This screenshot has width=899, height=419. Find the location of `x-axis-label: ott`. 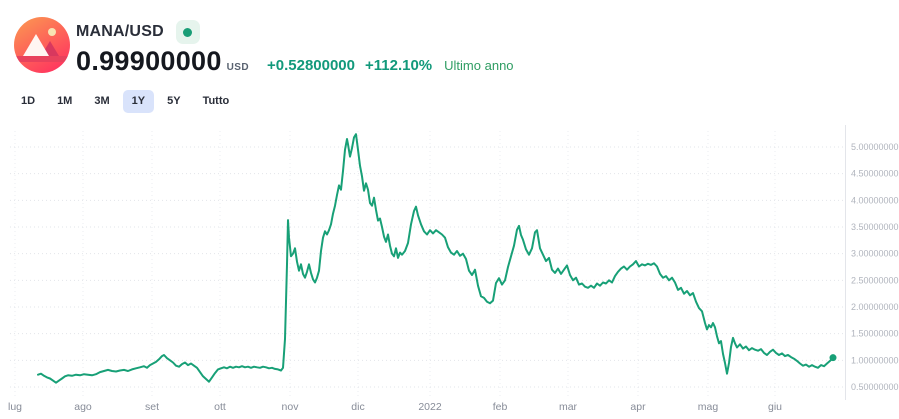

x-axis-label: ott is located at coordinates (220, 407).